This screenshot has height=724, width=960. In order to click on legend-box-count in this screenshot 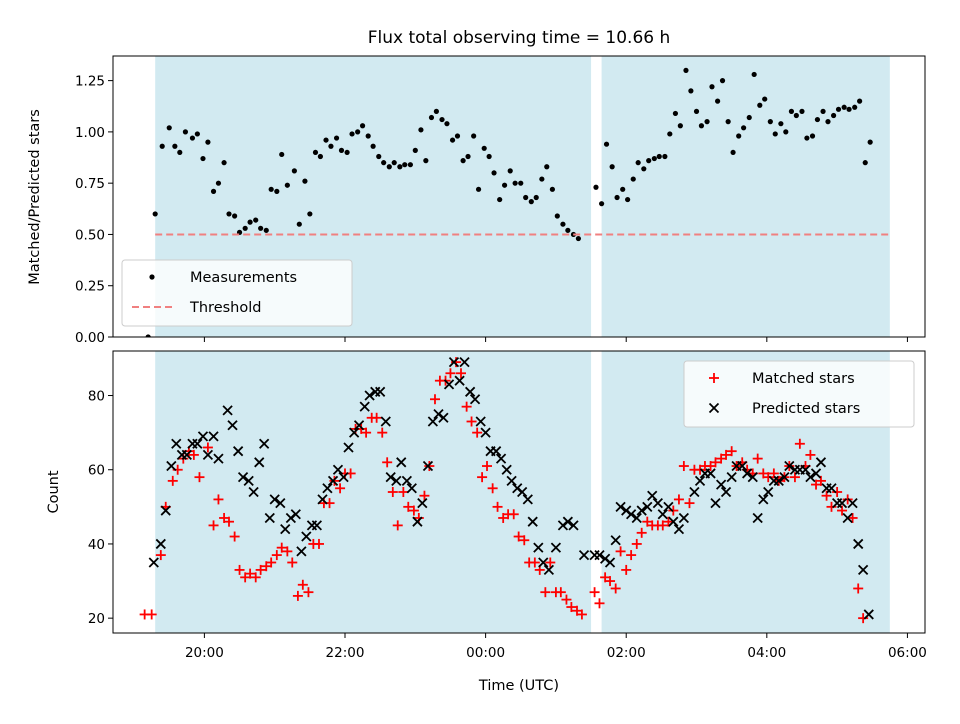, I will do `click(799, 394)`.